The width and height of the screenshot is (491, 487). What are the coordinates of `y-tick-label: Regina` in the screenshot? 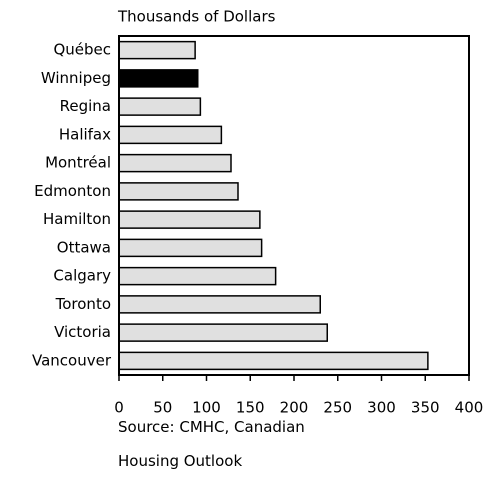 It's located at (85, 106).